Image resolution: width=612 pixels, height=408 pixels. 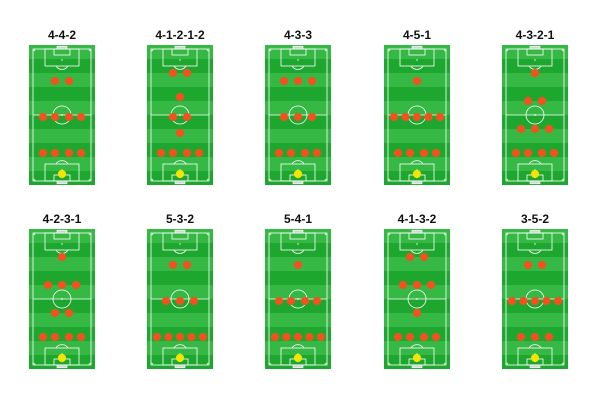 What do you see at coordinates (61, 35) in the screenshot?
I see `formation-label: 4-4-2` at bounding box center [61, 35].